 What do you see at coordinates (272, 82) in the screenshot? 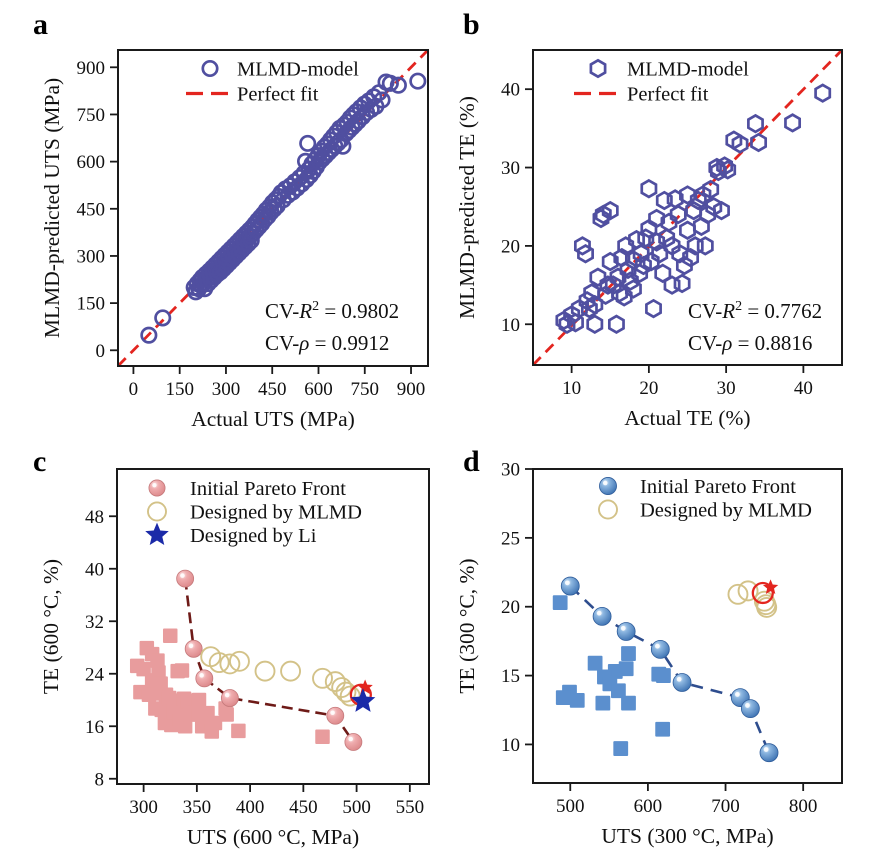
I see `panel-a-legend: MLMD-model Perfect fit` at bounding box center [272, 82].